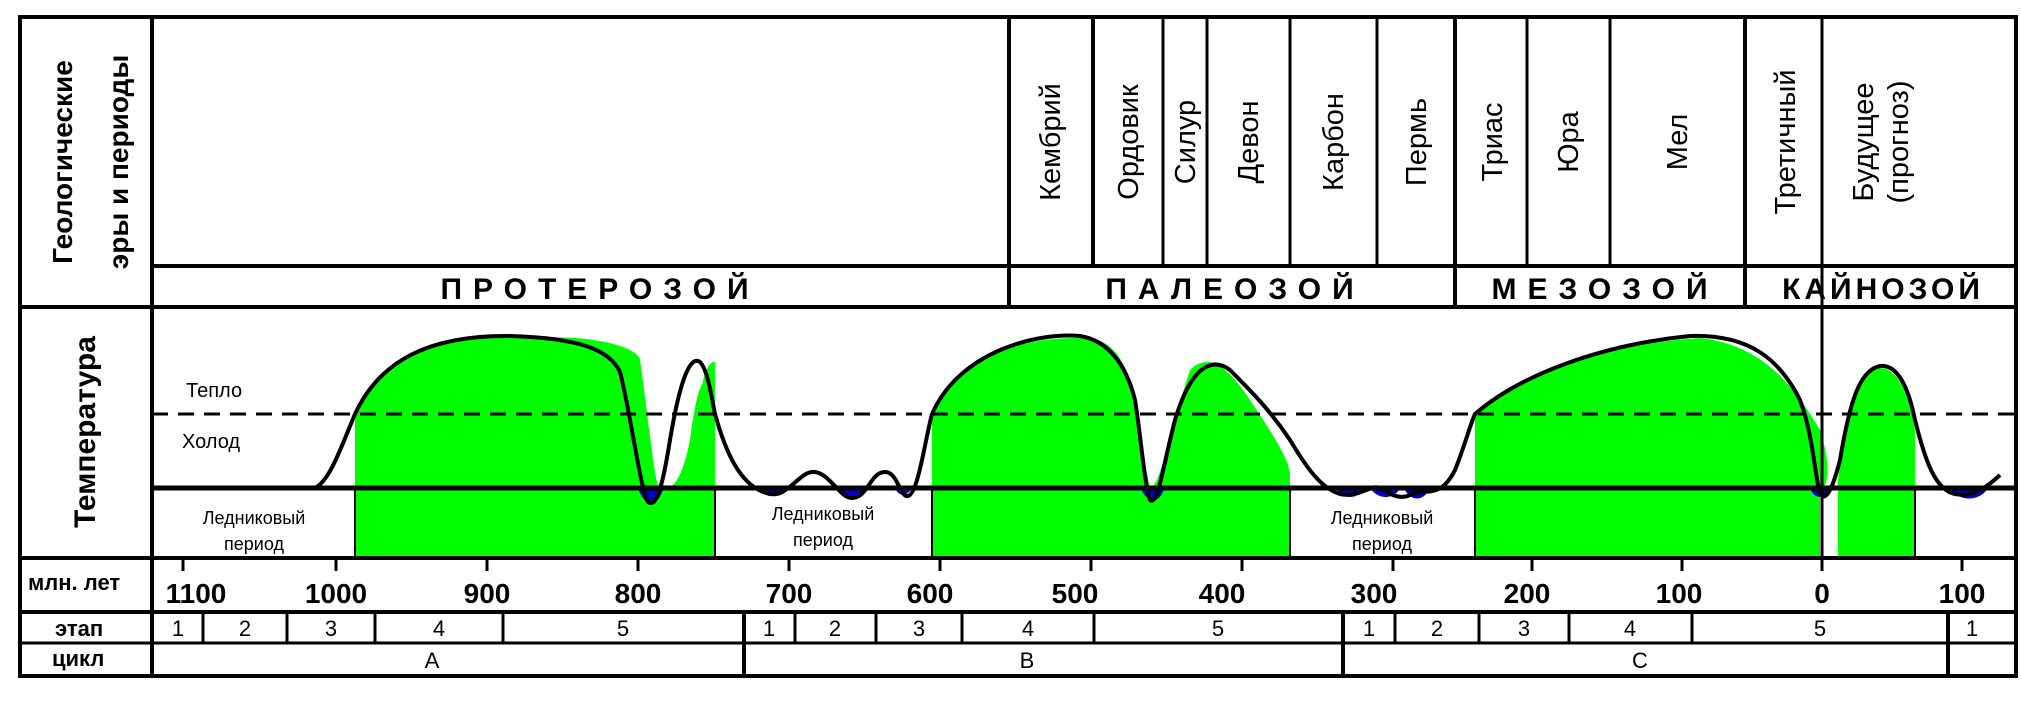 The image size is (2021, 704). What do you see at coordinates (1234, 289) in the screenshot?
I see `era-paleozoic: ПАЛЕОЗОЙ` at bounding box center [1234, 289].